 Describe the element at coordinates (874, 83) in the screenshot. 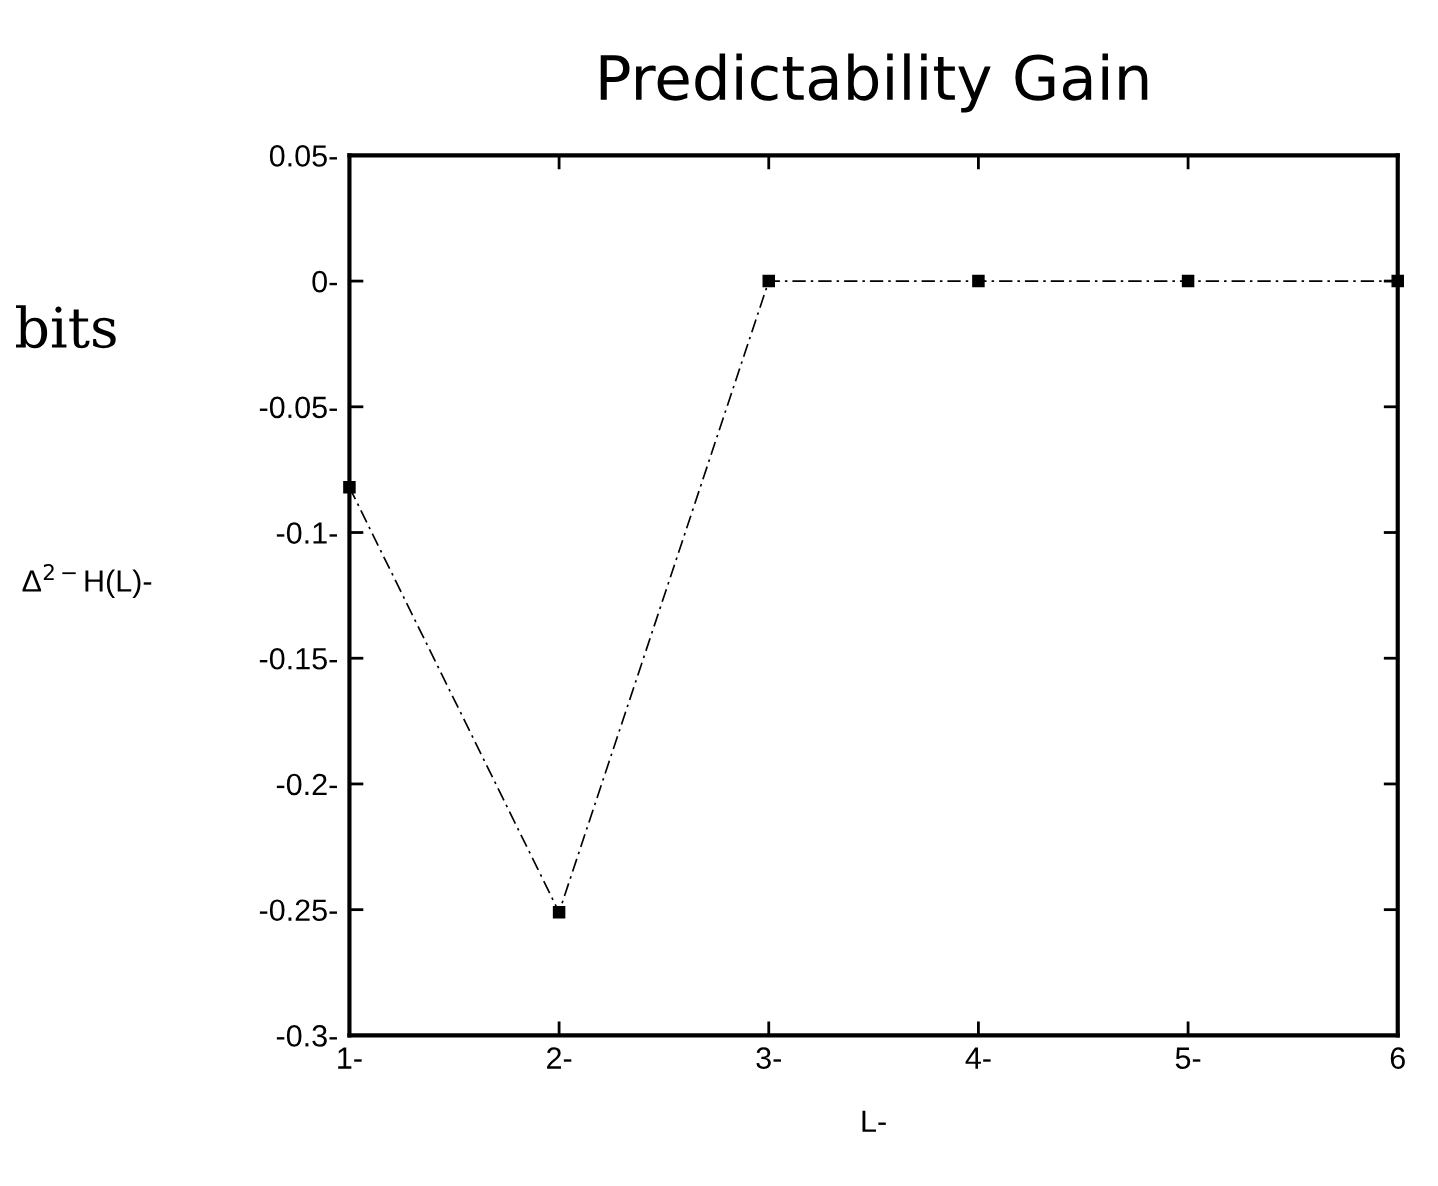

I see `chart-title: Predictability Gain` at that location.